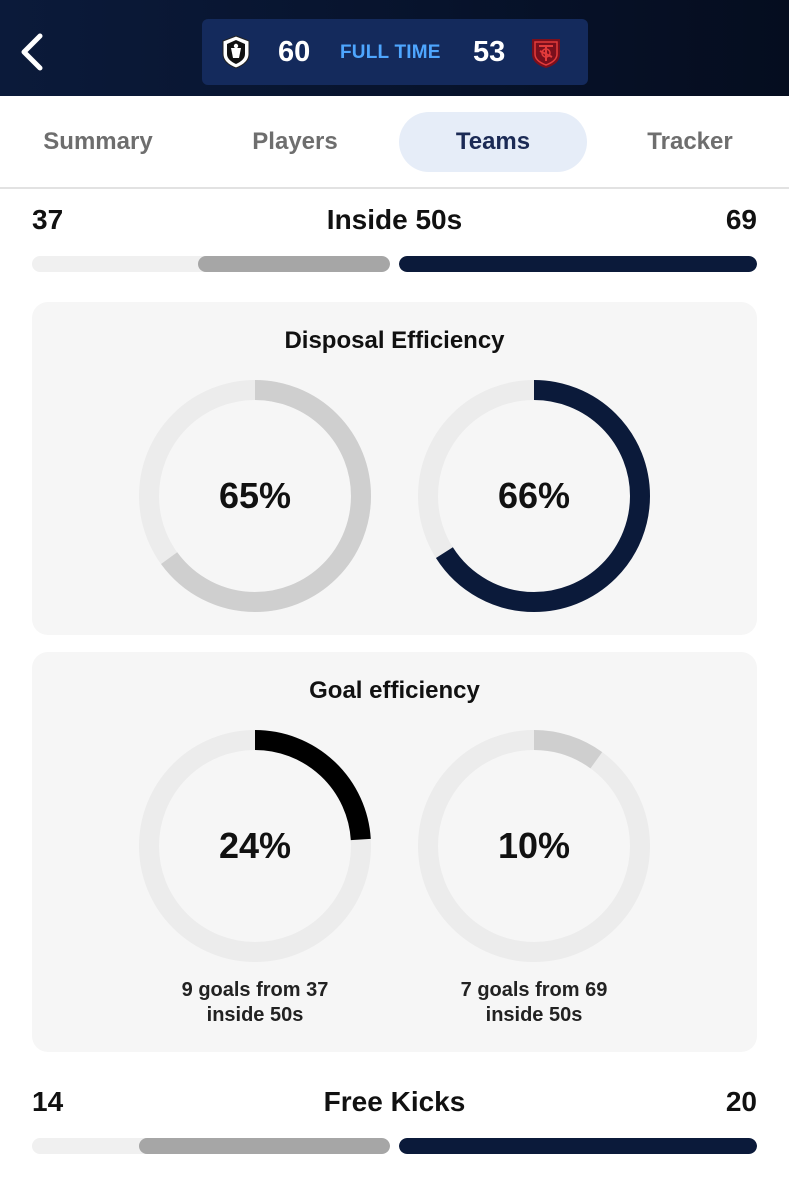 The width and height of the screenshot is (789, 1200). Describe the element at coordinates (394, 242) in the screenshot. I see `stat-inside-50s: 37 Inside 50s 69` at that location.